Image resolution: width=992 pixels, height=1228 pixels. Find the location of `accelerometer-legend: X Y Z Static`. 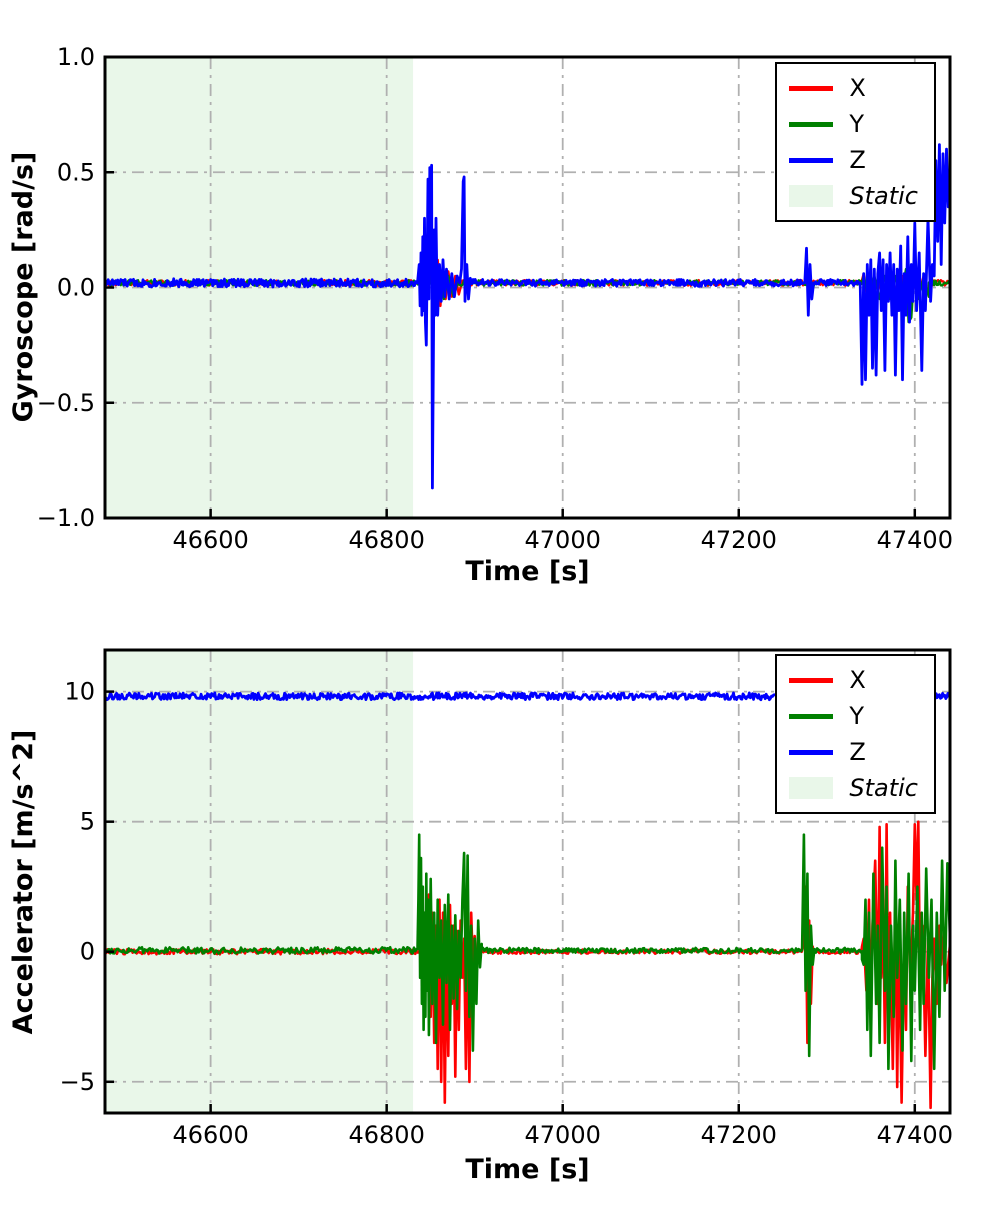

accelerometer-legend: X Y Z Static is located at coordinates (855, 734).